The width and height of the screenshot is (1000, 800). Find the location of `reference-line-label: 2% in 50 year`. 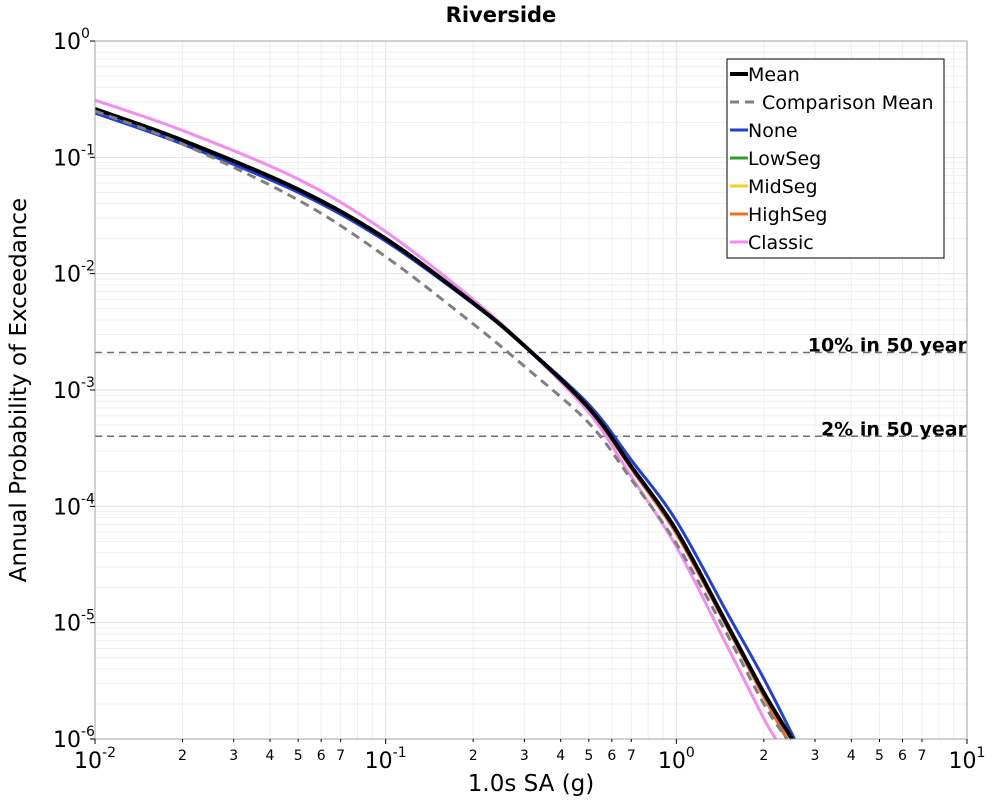

reference-line-label: 2% in 50 year is located at coordinates (894, 429).